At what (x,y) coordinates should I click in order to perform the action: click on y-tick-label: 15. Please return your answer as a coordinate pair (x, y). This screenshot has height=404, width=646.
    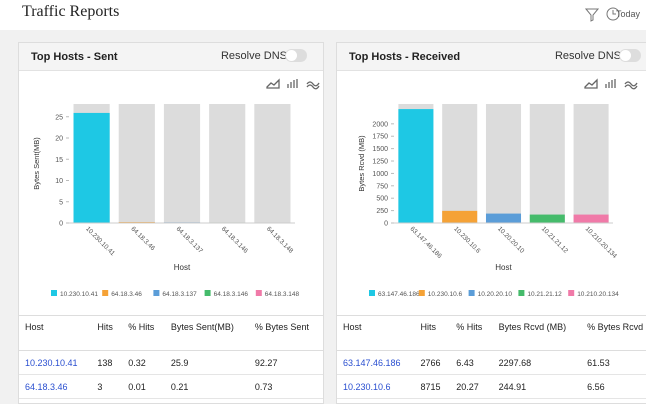
    Looking at the image, I should click on (59, 160).